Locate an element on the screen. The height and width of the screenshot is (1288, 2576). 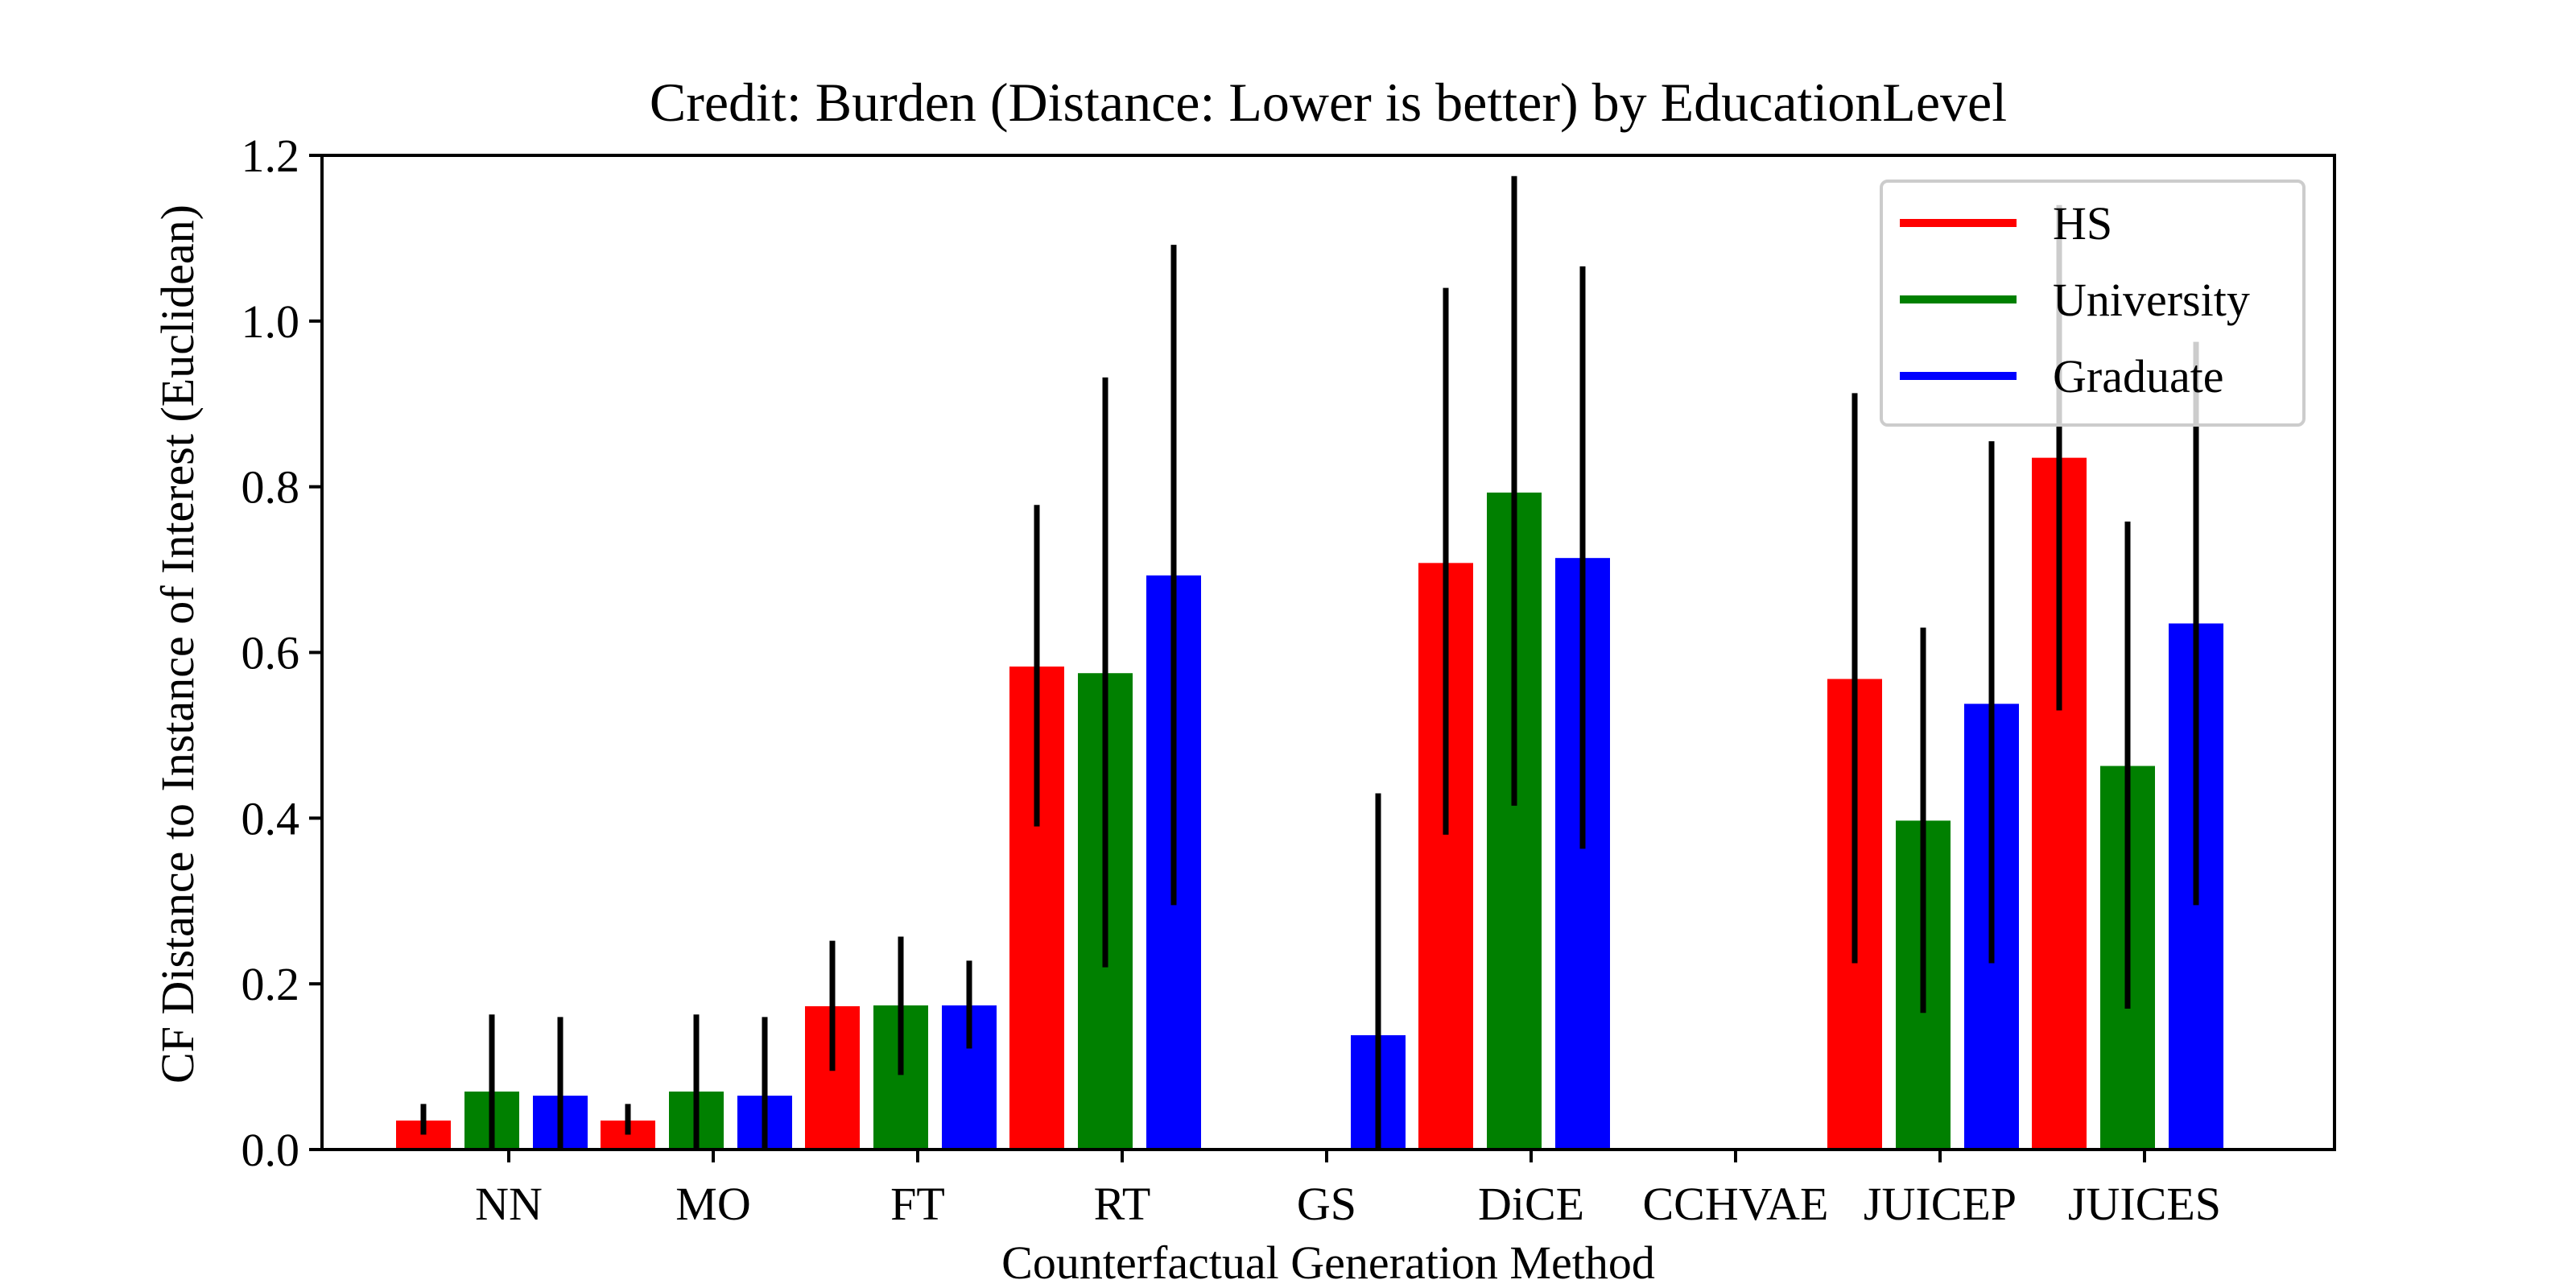
y-tick-label: 0.0 is located at coordinates (271, 1150).